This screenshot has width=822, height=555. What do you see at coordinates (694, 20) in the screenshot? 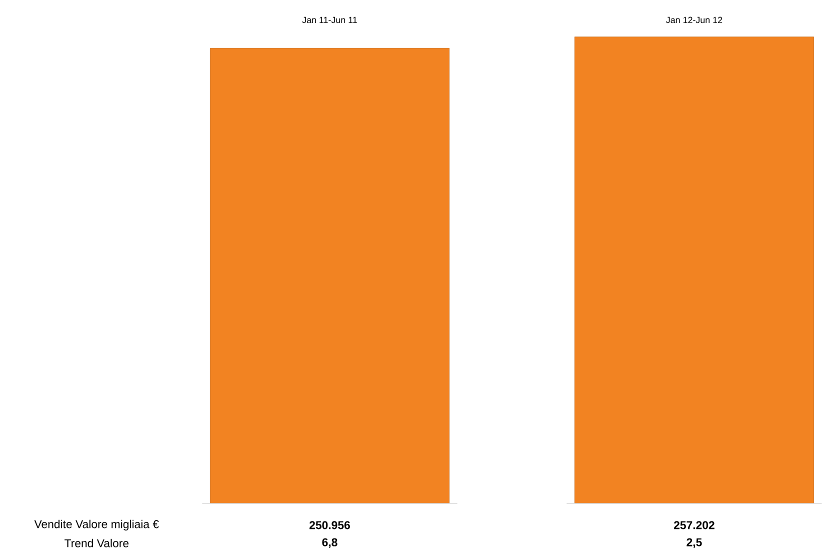
I see `x-tick-label: Jan 12-Jun 12` at bounding box center [694, 20].